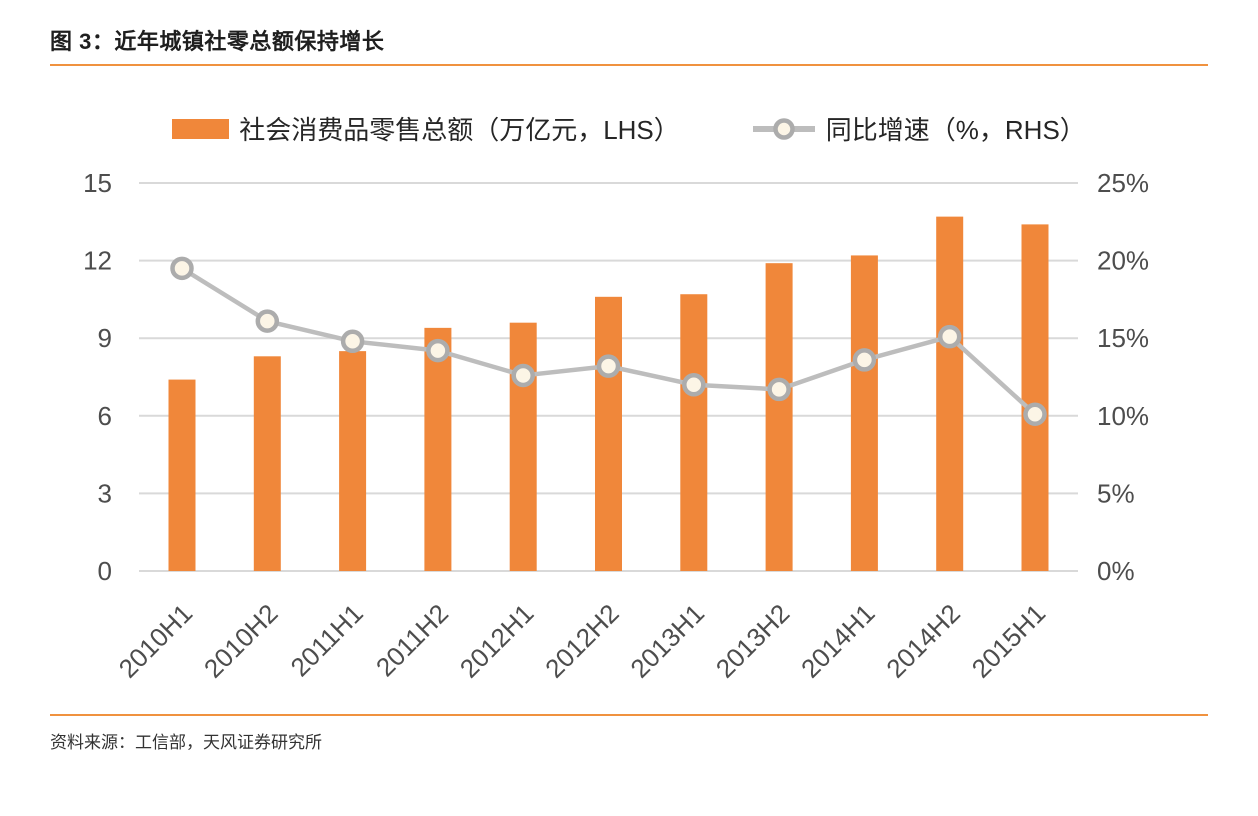 This screenshot has height=816, width=1258. What do you see at coordinates (105, 571) in the screenshot?
I see `left-axis-tick-0: 0` at bounding box center [105, 571].